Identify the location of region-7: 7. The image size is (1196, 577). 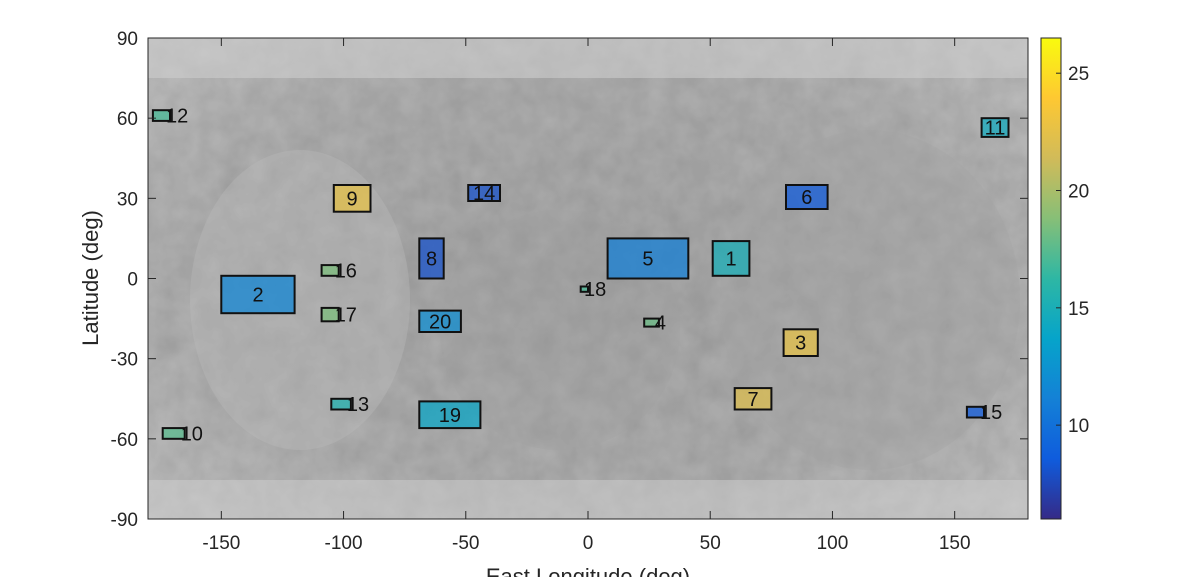
(753, 399).